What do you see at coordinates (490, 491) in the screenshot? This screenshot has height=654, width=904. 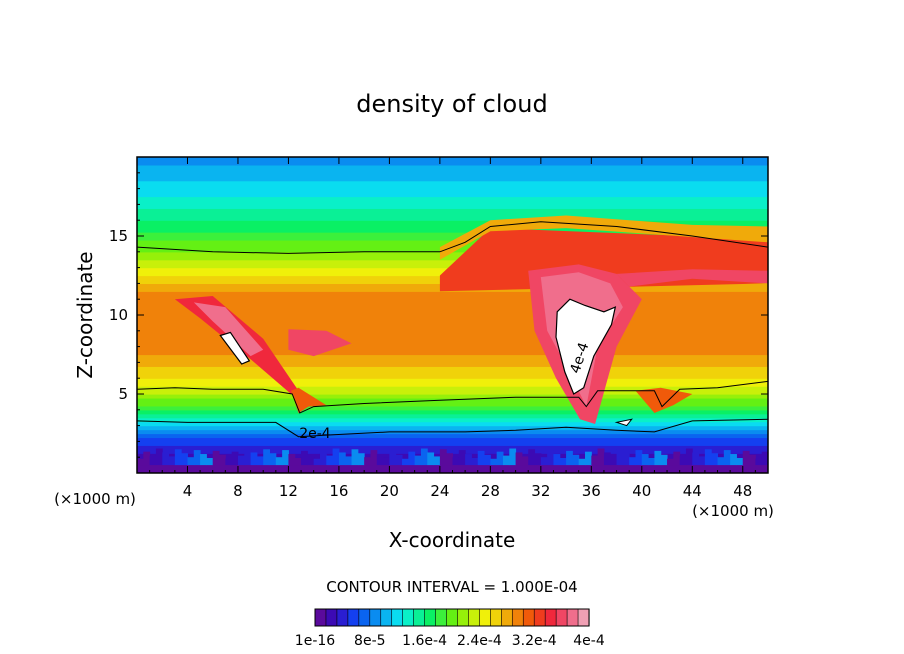 I see `x-tick-label: 28` at bounding box center [490, 491].